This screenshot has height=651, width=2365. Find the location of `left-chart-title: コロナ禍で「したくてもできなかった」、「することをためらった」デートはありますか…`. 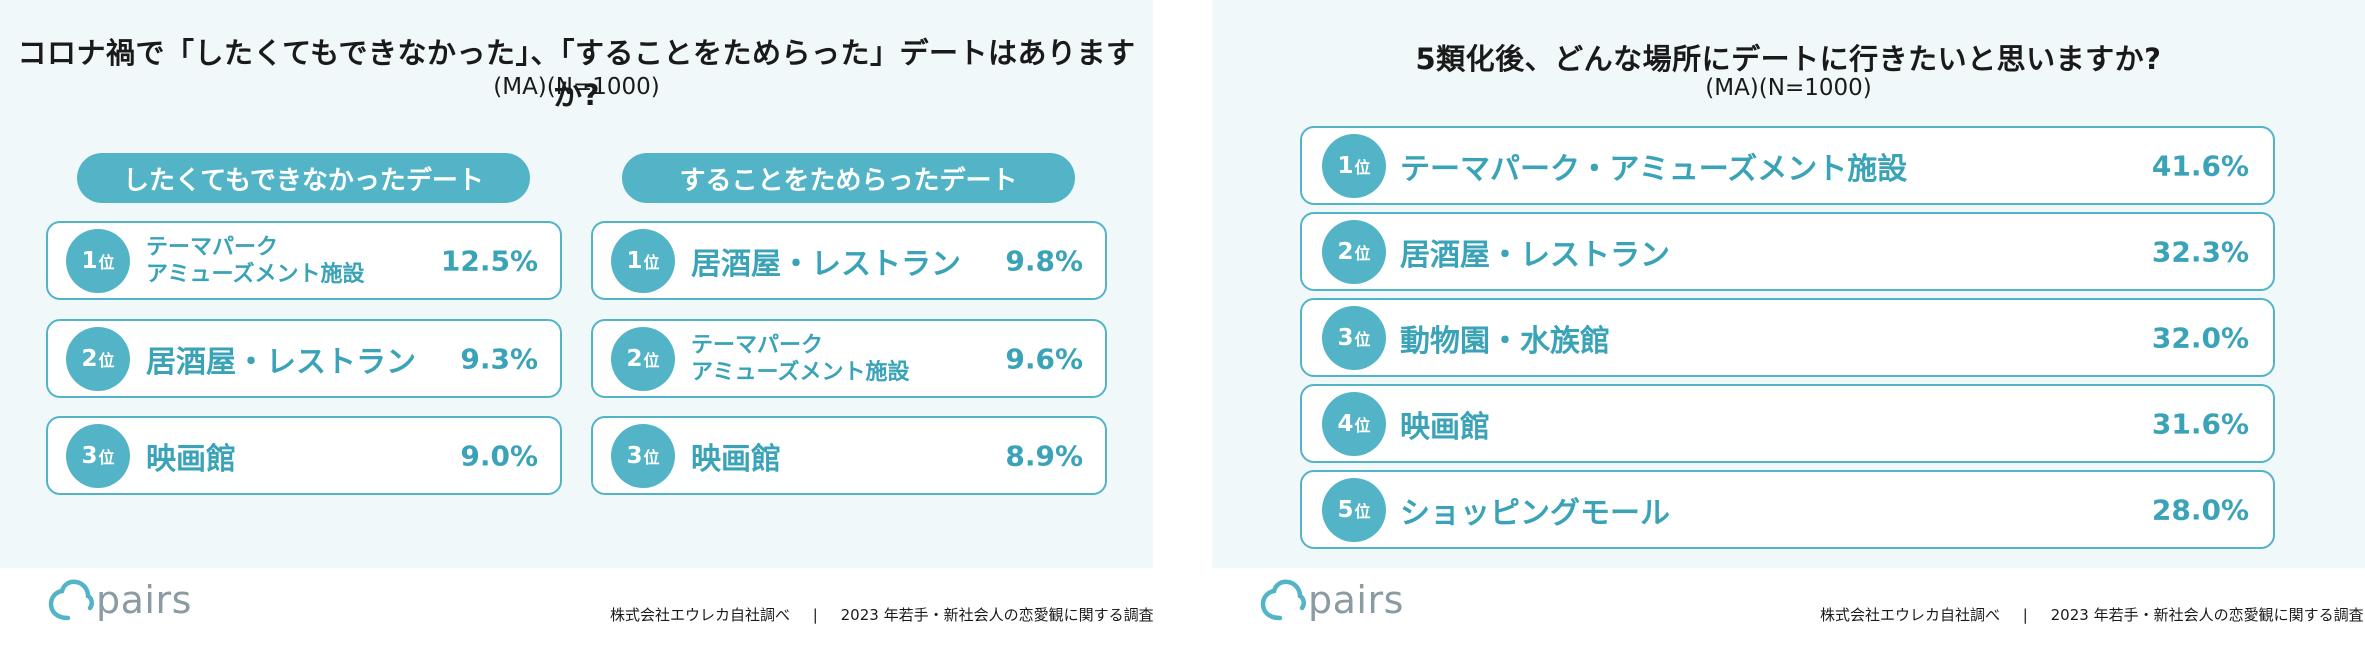

left-chart-title: コロナ禍で「したくてもできなかった」、「することをためらった」デートはありますか… is located at coordinates (576, 74).